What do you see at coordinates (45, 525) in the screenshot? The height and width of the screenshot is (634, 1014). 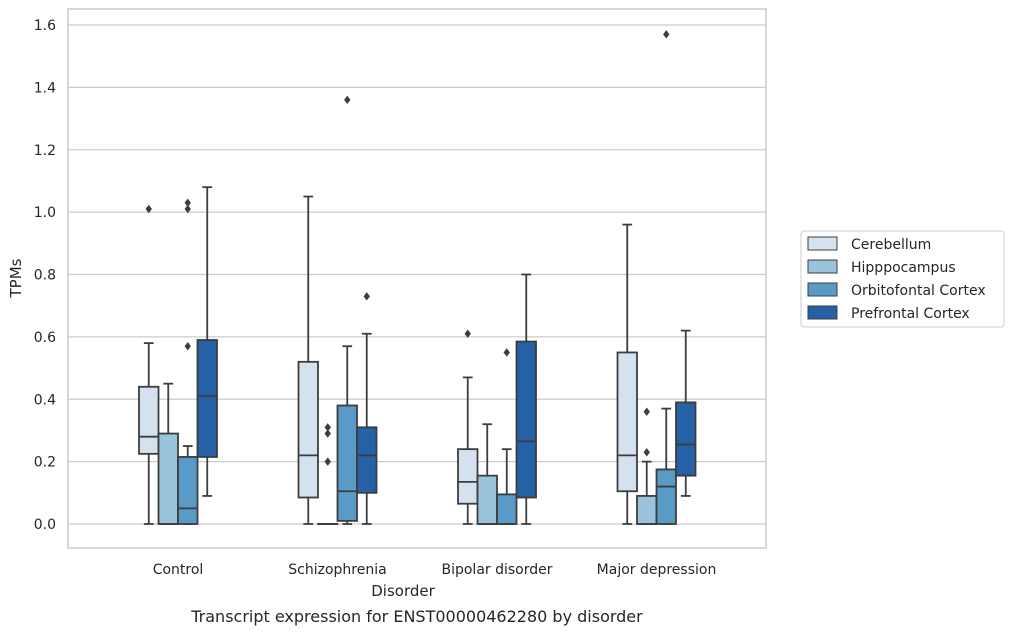 I see `y-tick-label: 0.0` at bounding box center [45, 525].